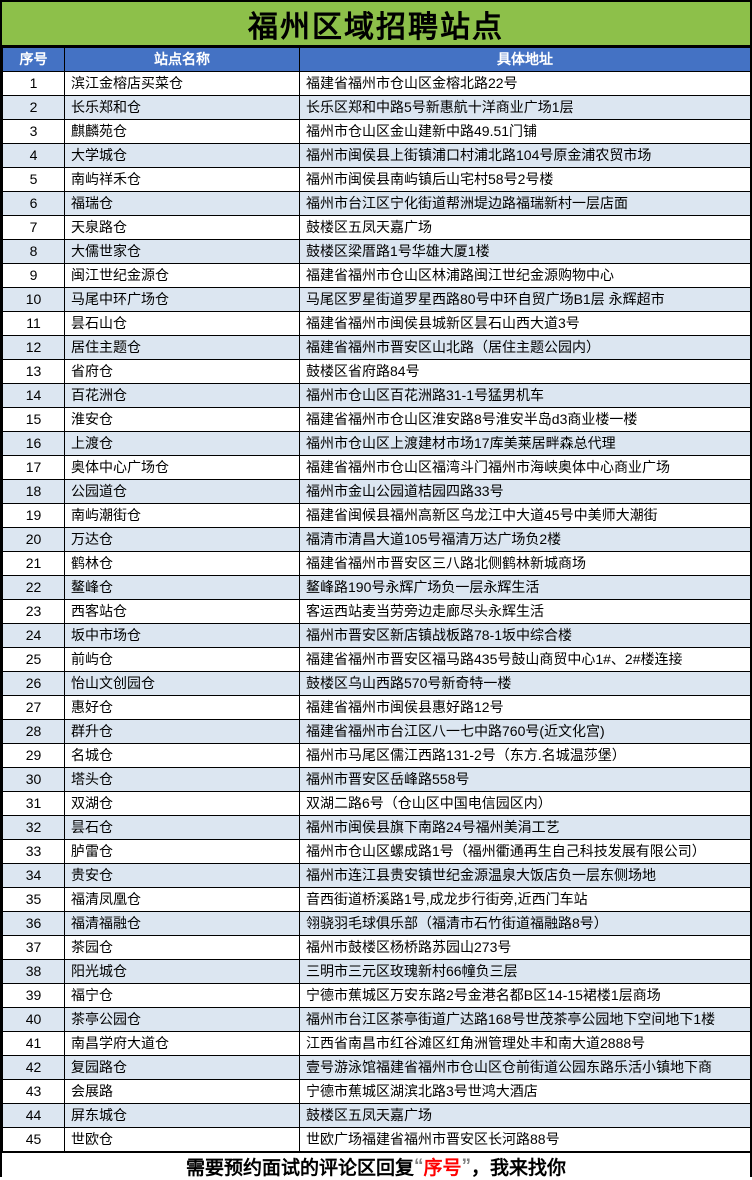 Image resolution: width=752 pixels, height=1180 pixels. Describe the element at coordinates (33, 299) in the screenshot. I see `row-number-cell: 10` at that location.